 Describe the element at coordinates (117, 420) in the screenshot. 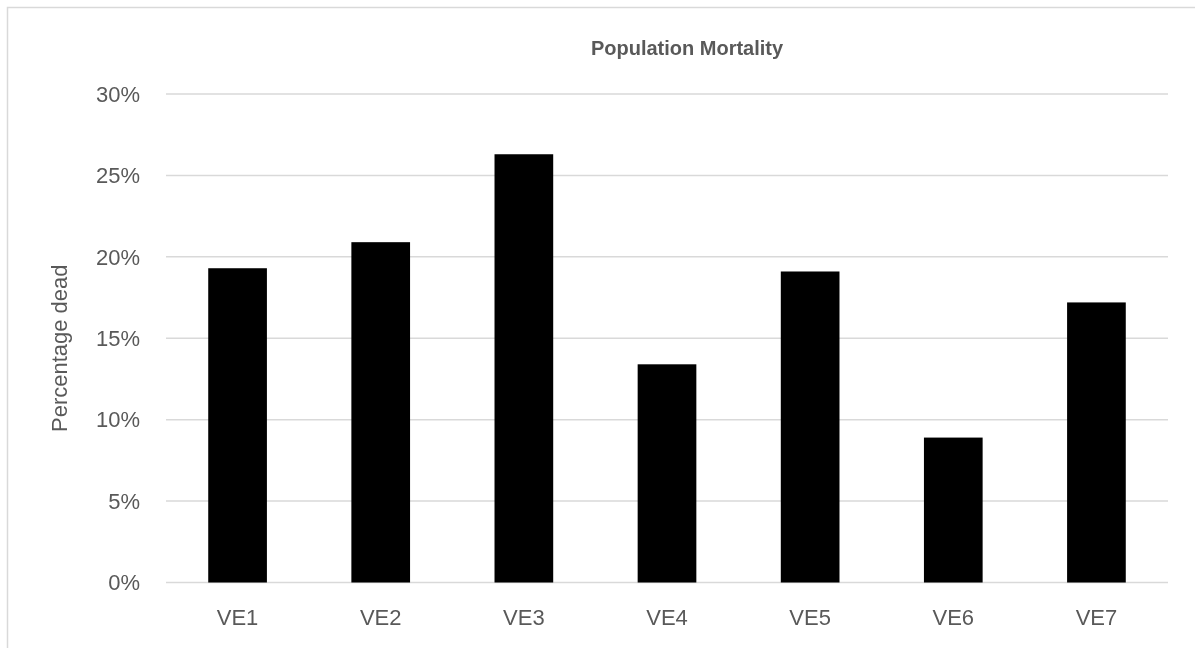

I see `y-tick-label: 10%` at that location.